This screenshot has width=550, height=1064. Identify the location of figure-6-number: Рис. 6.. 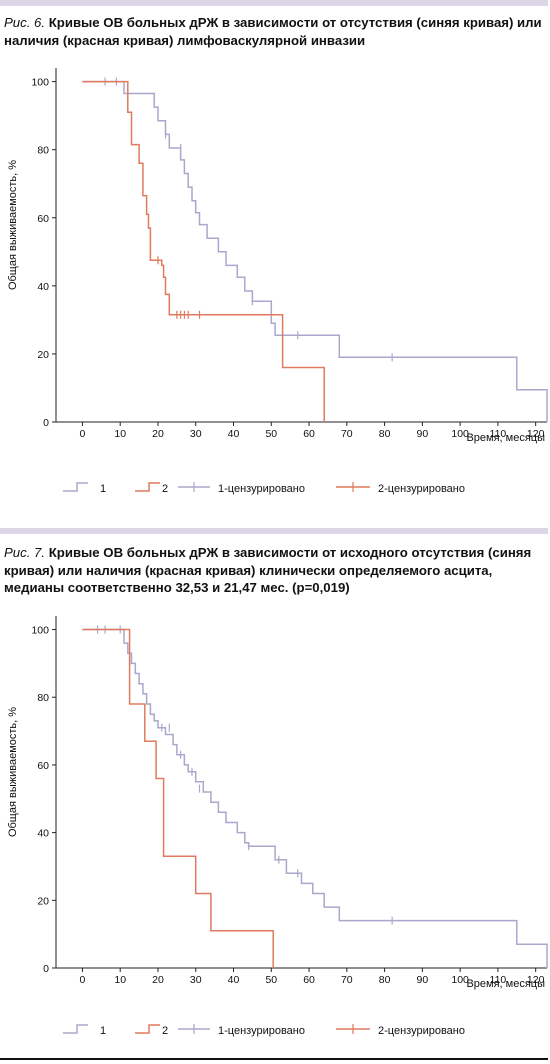
(25, 22).